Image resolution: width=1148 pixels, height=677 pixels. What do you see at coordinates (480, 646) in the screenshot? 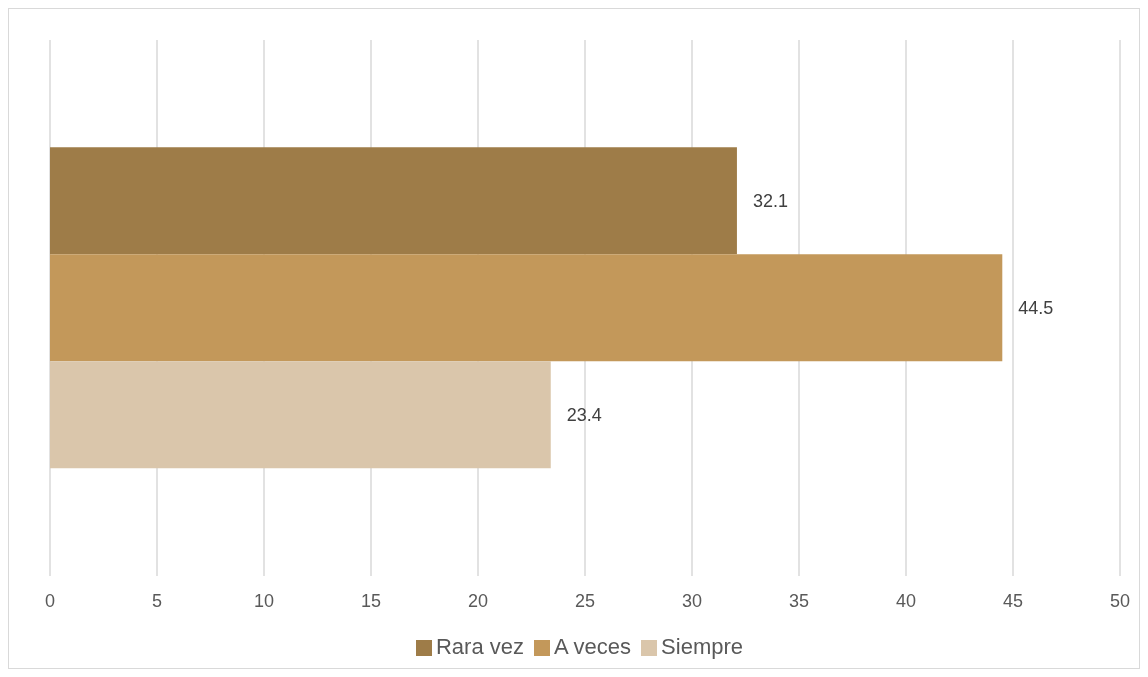
I see `legend-label: Rara vez` at bounding box center [480, 646].